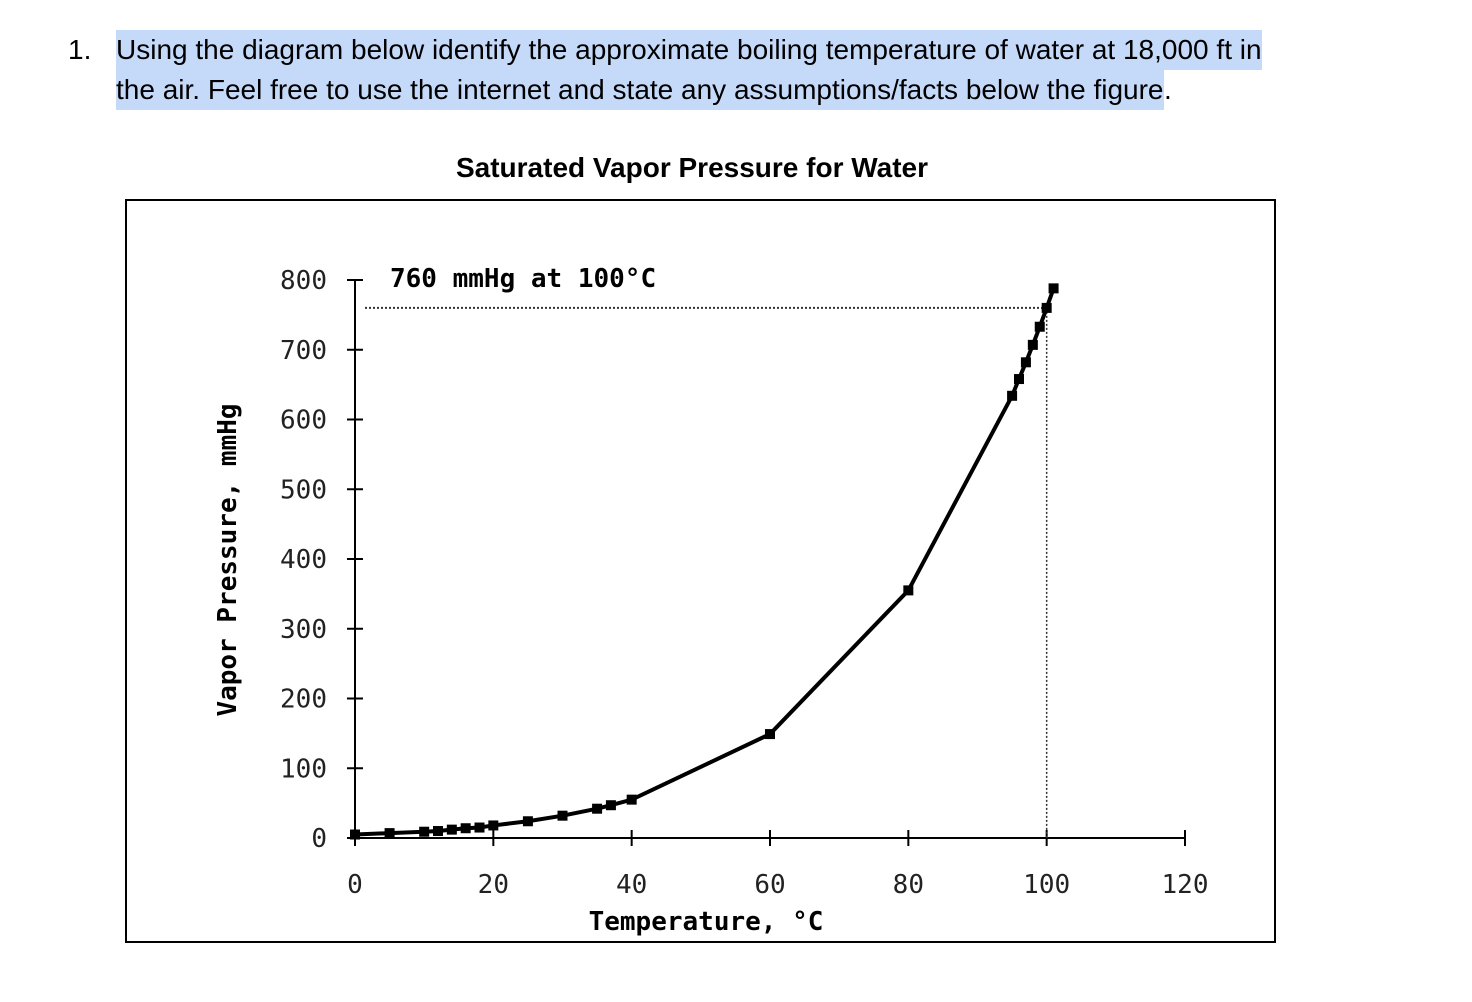 This screenshot has height=1002, width=1472. Describe the element at coordinates (303, 560) in the screenshot. I see `y-tick-label: 400` at that location.